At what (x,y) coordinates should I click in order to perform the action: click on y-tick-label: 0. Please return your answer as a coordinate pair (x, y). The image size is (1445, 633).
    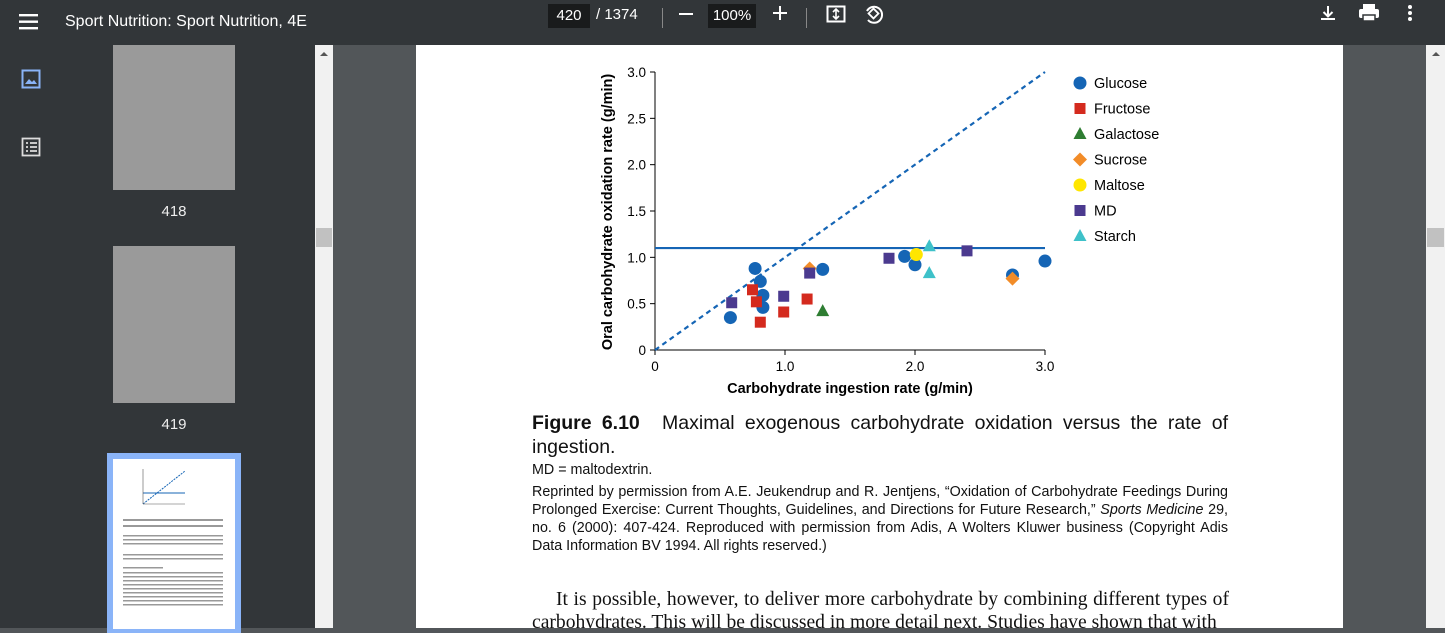
    Looking at the image, I should click on (642, 350).